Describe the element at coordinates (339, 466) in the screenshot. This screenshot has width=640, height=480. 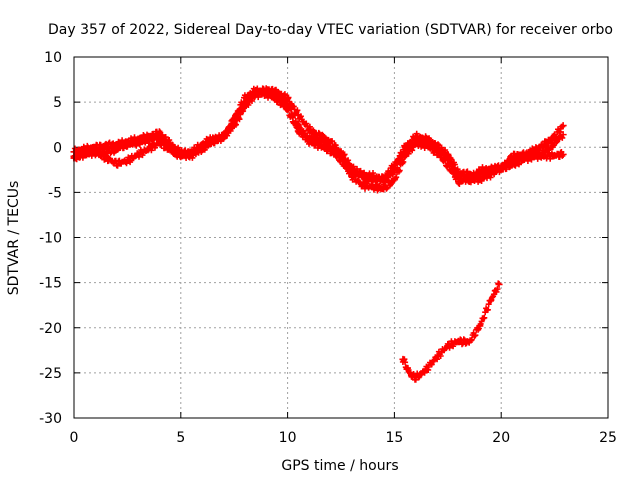
I see `x-axis-label: GPS time / hours` at that location.